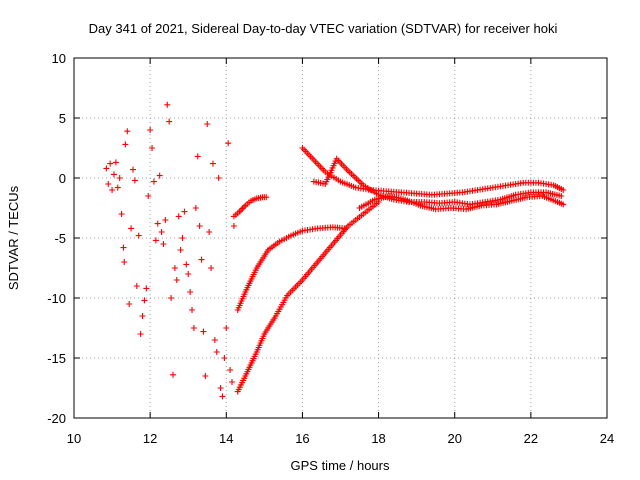 The height and width of the screenshot is (480, 640). Describe the element at coordinates (13, 237) in the screenshot. I see `y-axis-label: SDTVAR / TECUs` at that location.